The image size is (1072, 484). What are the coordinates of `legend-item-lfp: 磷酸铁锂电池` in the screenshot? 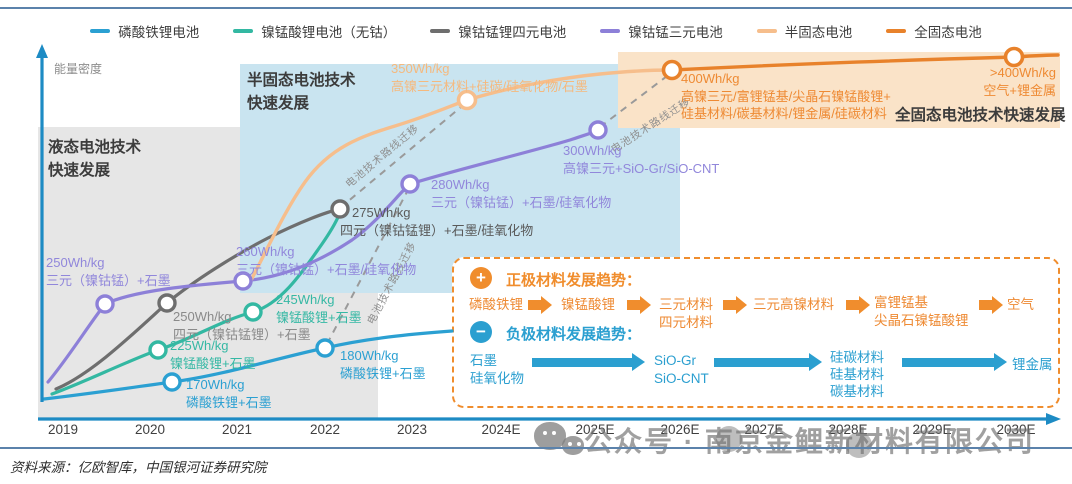 It's located at (144, 31).